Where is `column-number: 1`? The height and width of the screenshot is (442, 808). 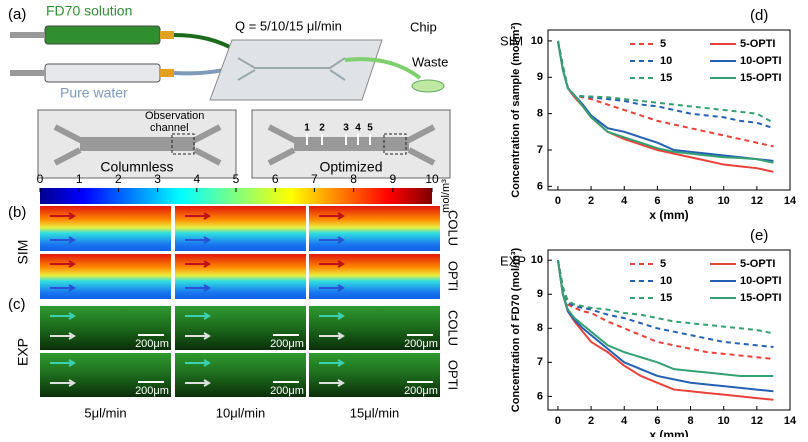 column-number: 1 is located at coordinates (307, 128).